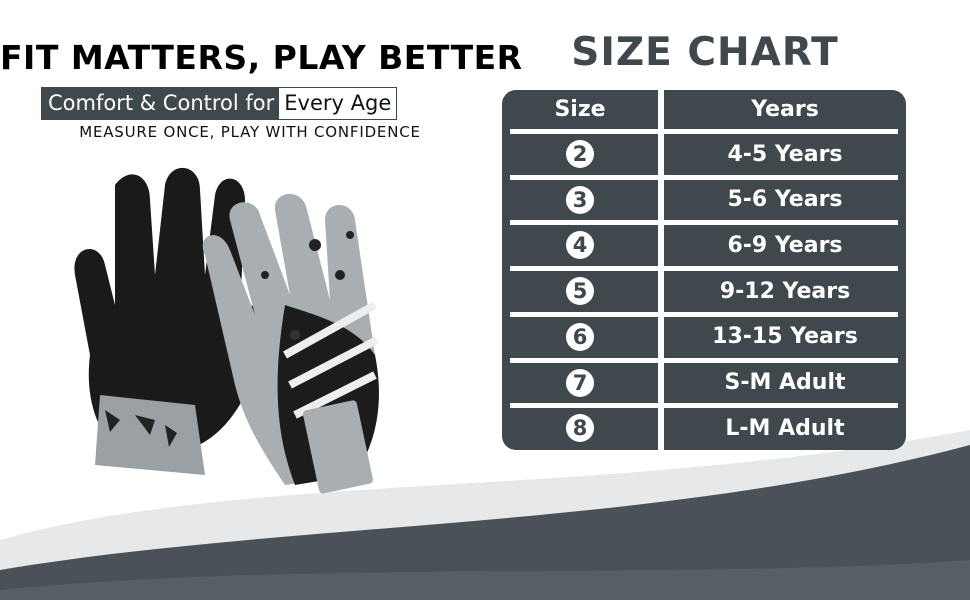 This screenshot has width=970, height=600. Describe the element at coordinates (785, 337) in the screenshot. I see `years-cell: 13-15 Years` at that location.